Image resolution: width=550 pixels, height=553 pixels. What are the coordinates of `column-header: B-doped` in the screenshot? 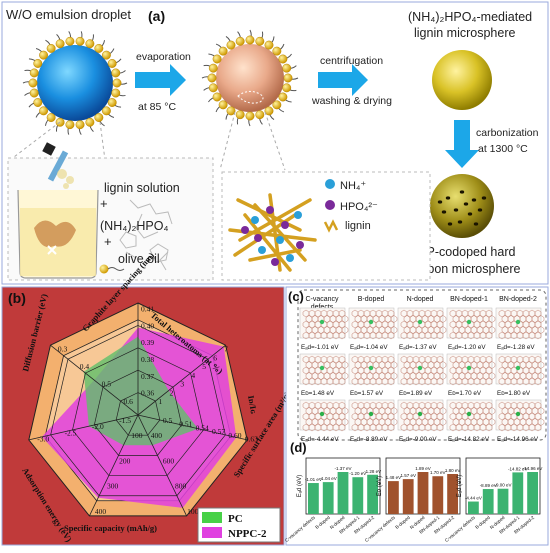 It's located at (371, 299).